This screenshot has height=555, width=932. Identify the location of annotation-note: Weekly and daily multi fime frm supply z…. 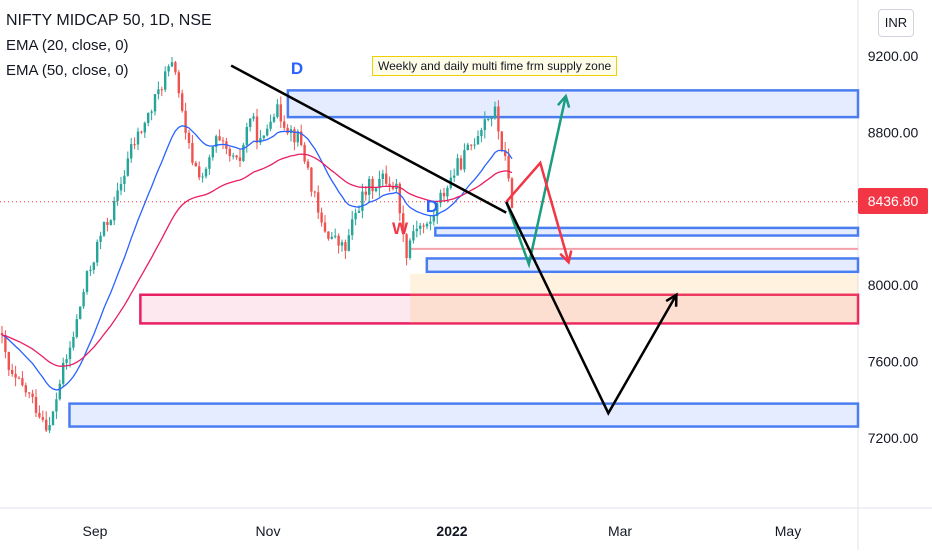
(495, 66).